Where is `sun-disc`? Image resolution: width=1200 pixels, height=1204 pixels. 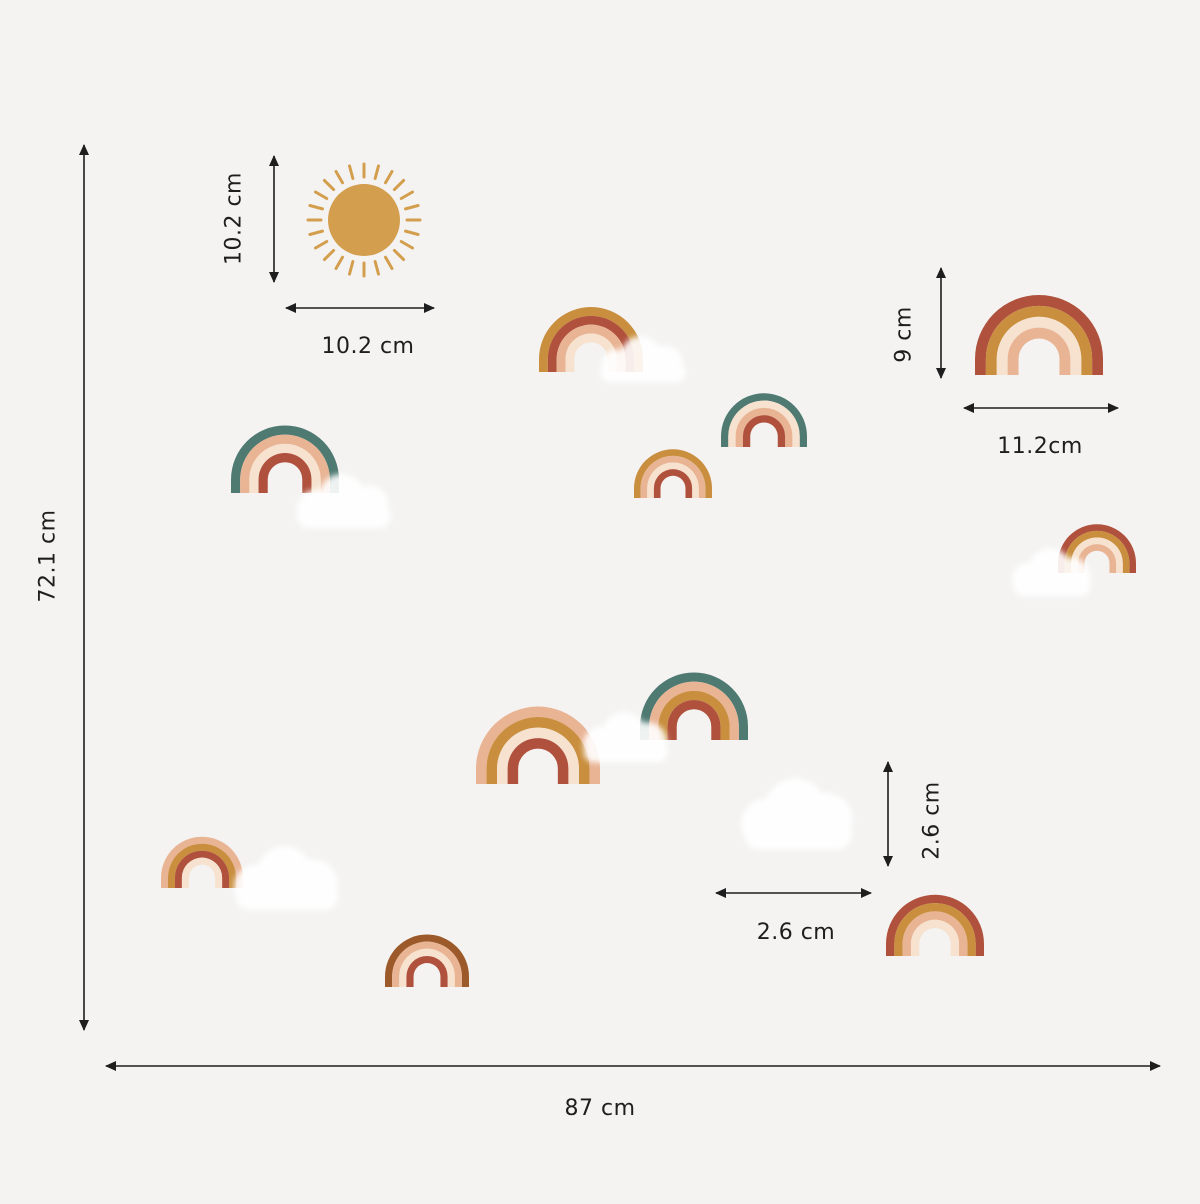 sun-disc is located at coordinates (364, 220).